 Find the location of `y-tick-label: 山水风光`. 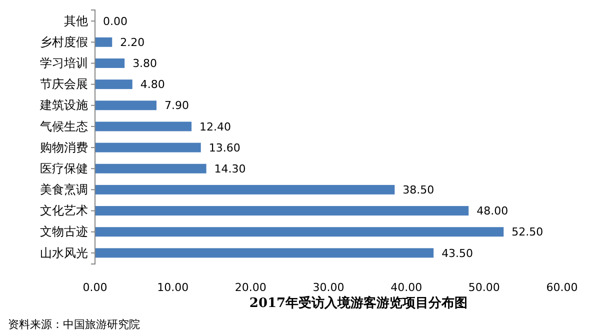

y-tick-label: 山水风光 is located at coordinates (64, 253).